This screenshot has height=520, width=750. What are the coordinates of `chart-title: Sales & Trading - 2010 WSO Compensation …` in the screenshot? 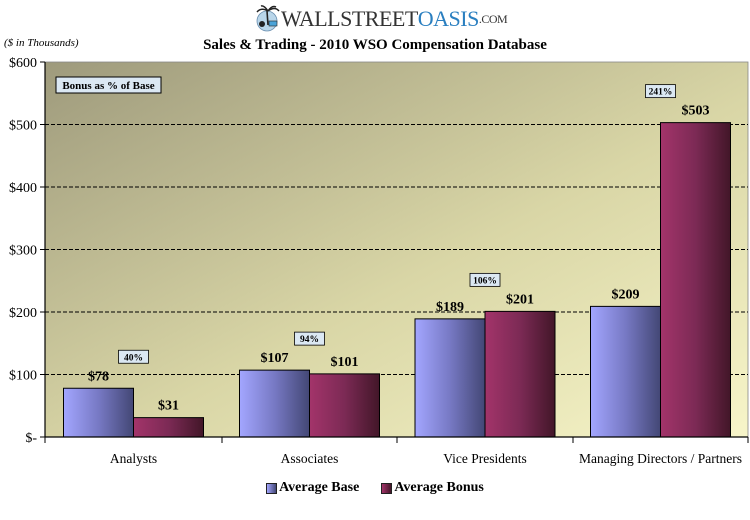 It's located at (375, 45).